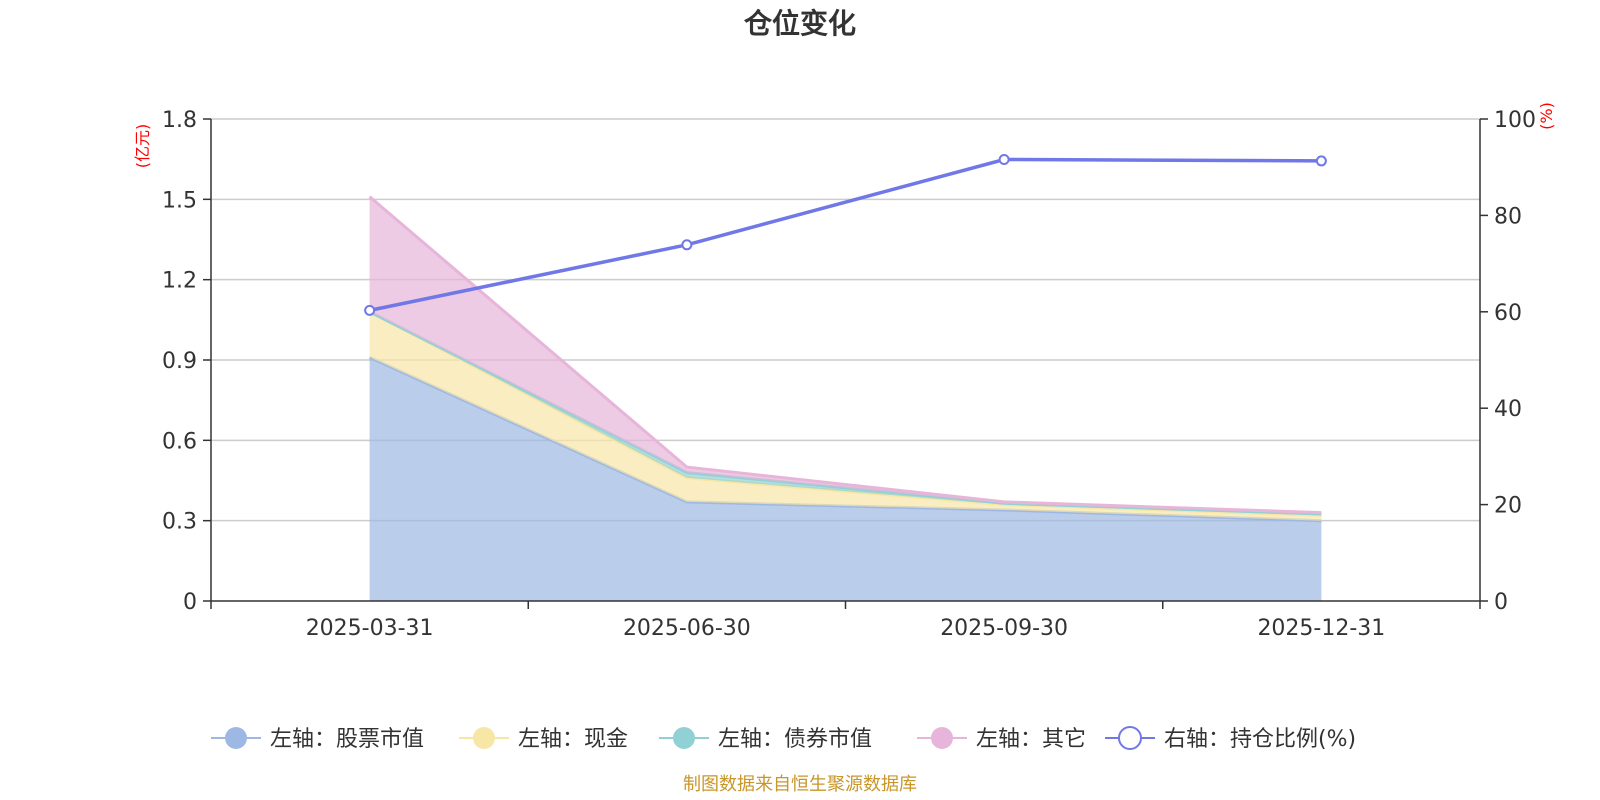  I want to click on x-tick-label-2: 2025-09-30, so click(1004, 628).